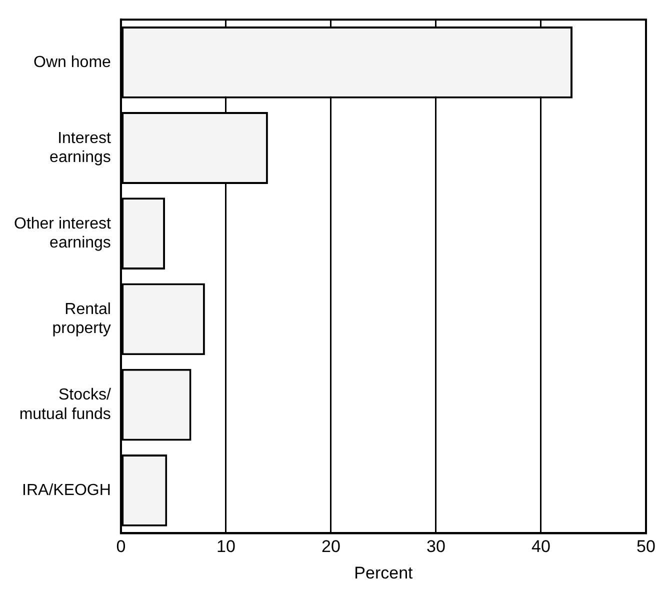 Image resolution: width=660 pixels, height=590 pixels. What do you see at coordinates (646, 546) in the screenshot?
I see `x-tick-label: 50` at bounding box center [646, 546].